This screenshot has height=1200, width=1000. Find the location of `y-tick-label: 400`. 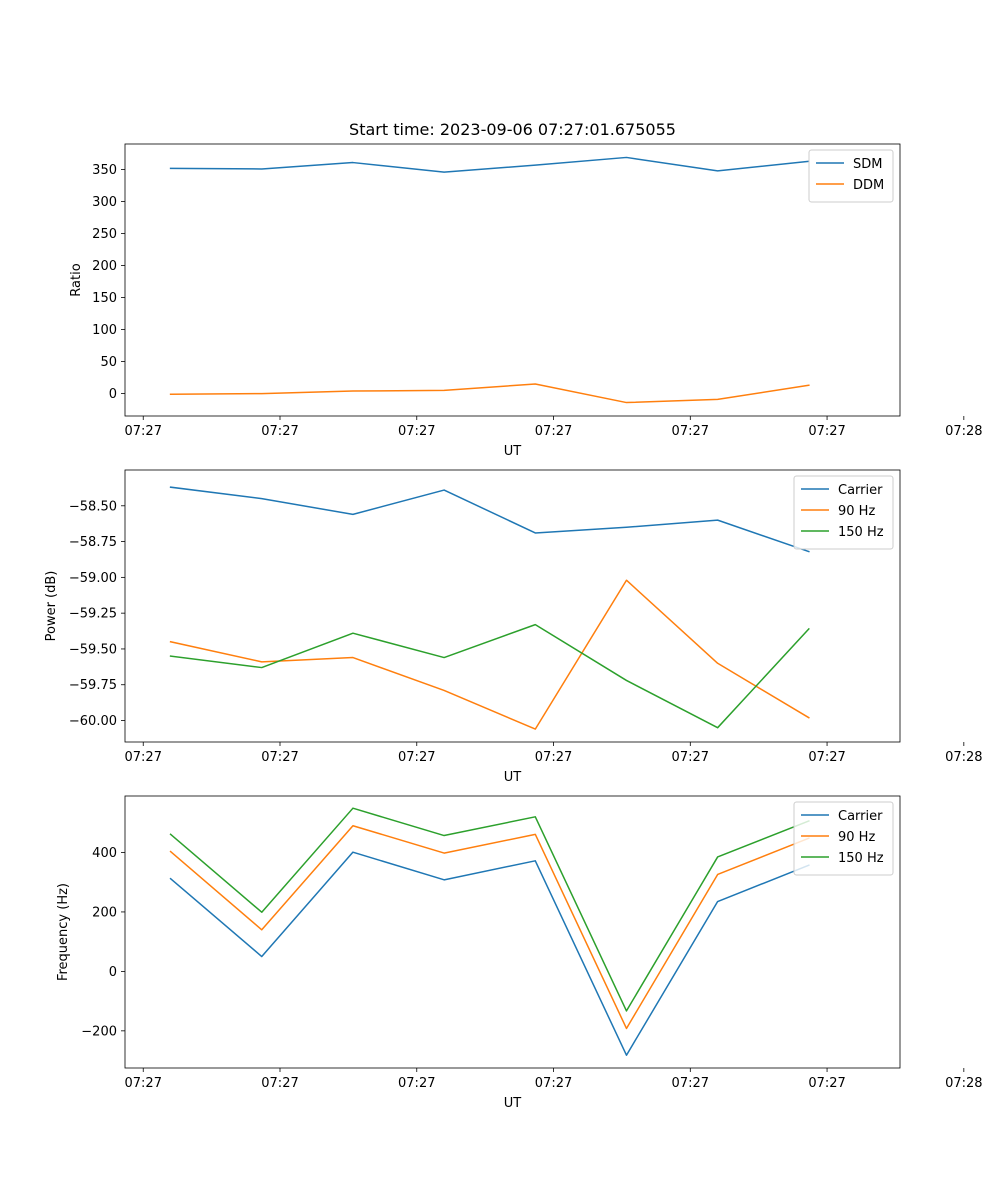

y-tick-label: 400 is located at coordinates (104, 853).